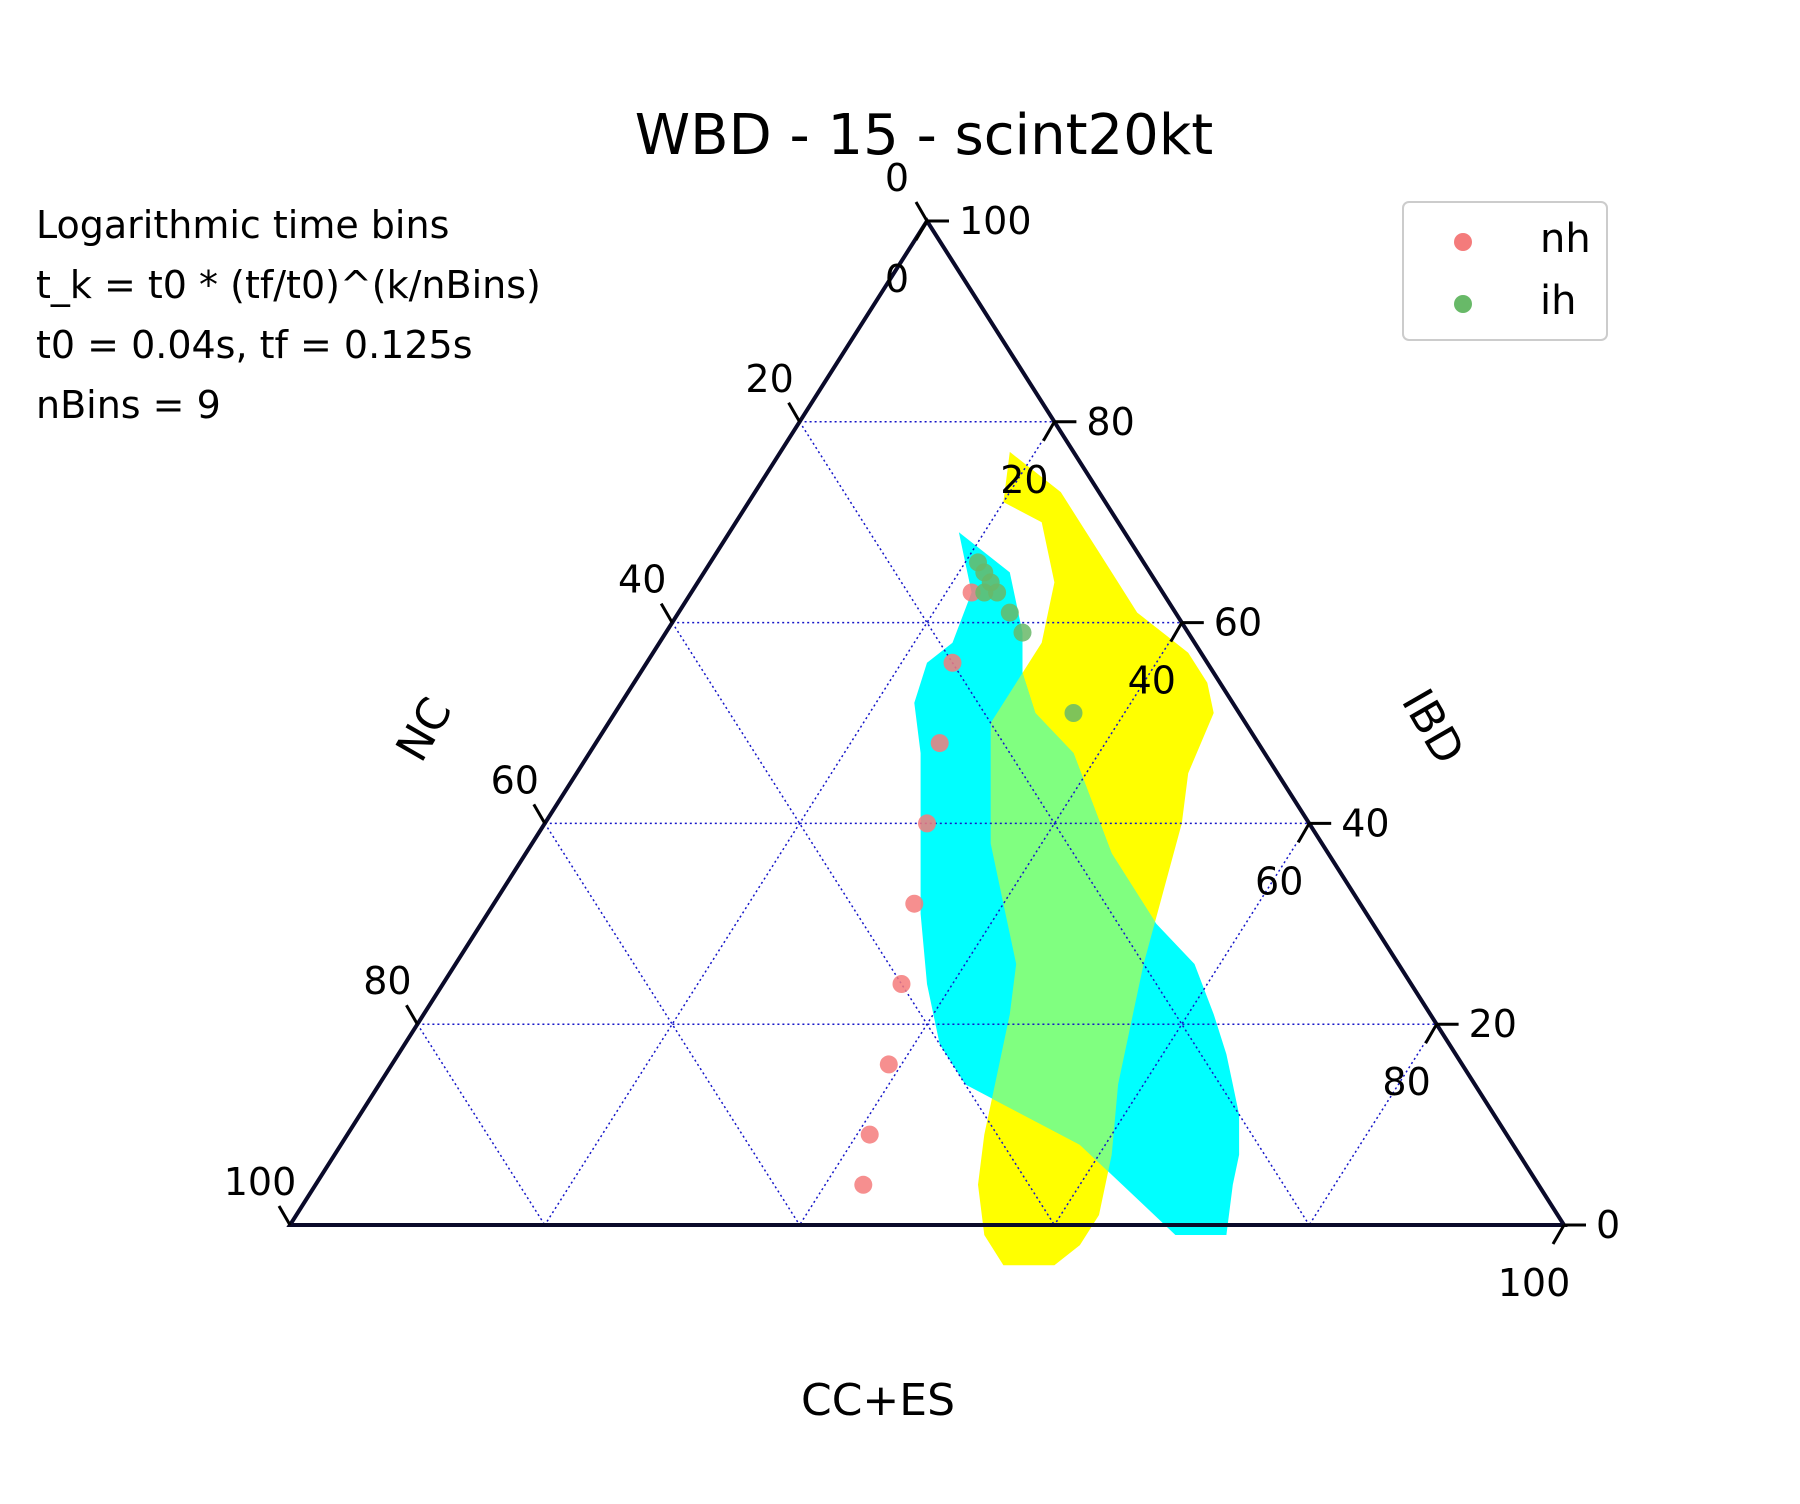 The height and width of the screenshot is (1504, 1800). Describe the element at coordinates (897, 178) in the screenshot. I see `tick-label-nc: 0` at that location.